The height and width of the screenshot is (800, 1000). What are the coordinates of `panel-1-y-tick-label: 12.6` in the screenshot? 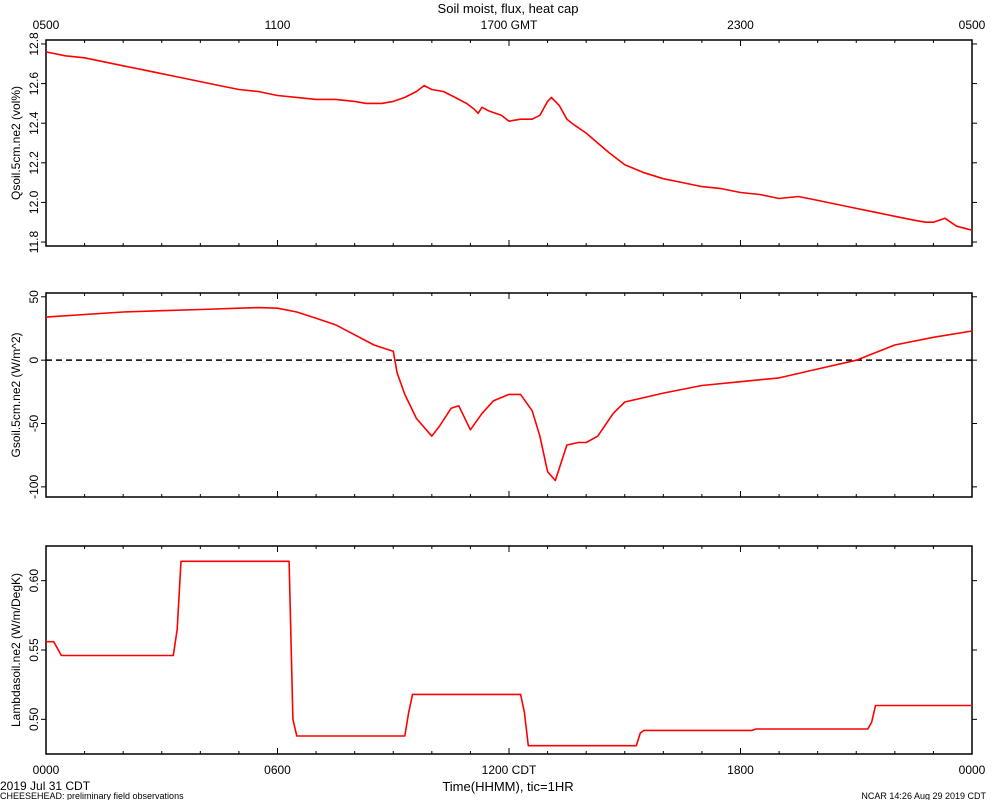 It's located at (34, 84).